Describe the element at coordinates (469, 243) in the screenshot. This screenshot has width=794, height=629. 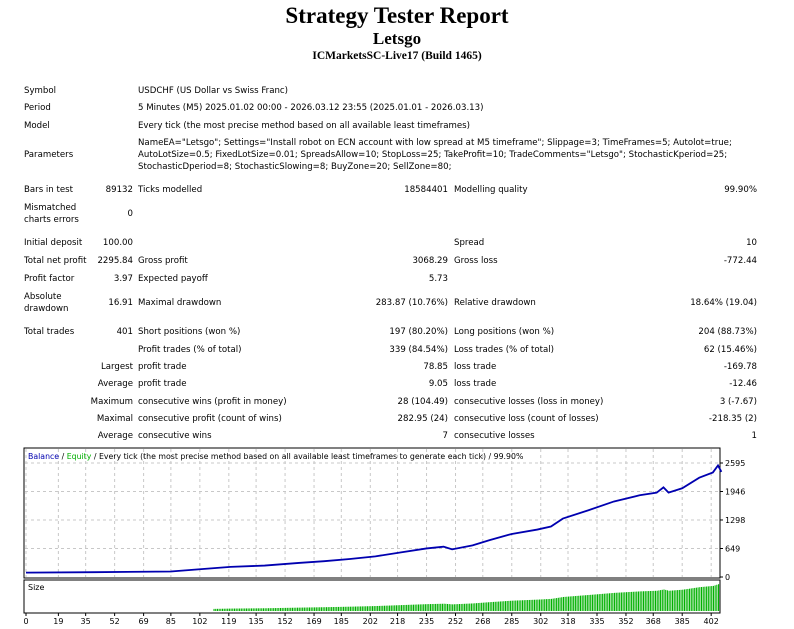
I see `stat-spread-label: Spread` at that location.